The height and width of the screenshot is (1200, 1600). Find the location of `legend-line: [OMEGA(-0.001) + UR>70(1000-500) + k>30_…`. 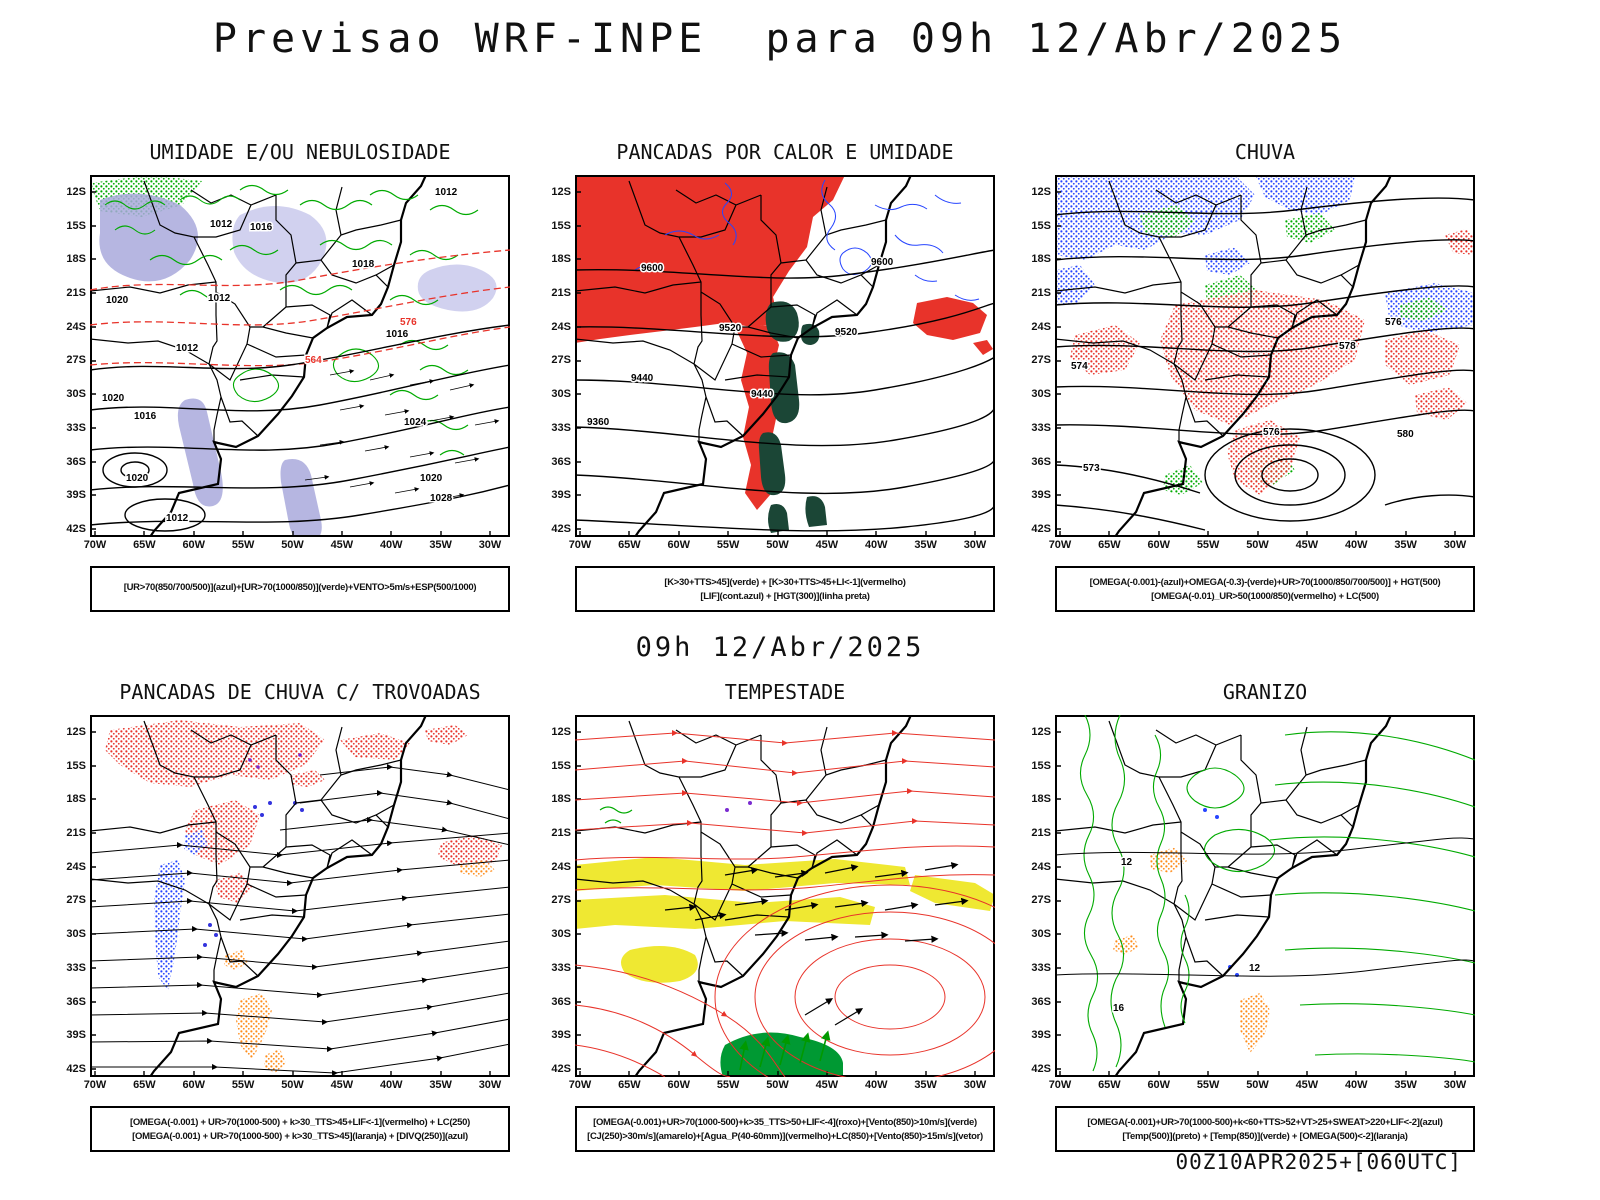

legend-line: [OMEGA(-0.001) + UR>70(1000-500) + k>30_… is located at coordinates (300, 1136).